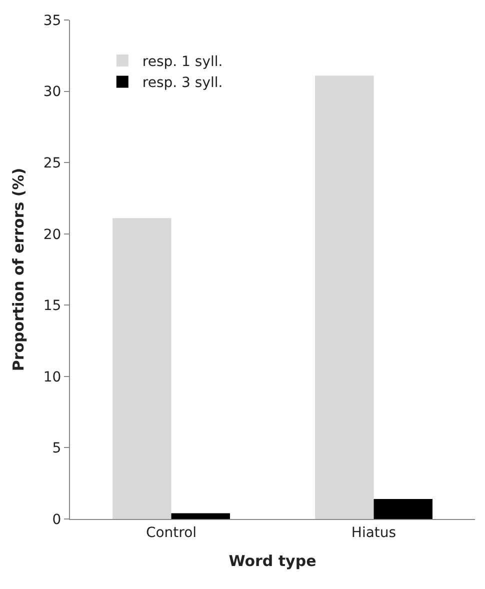  I want to click on y-tick-label: 15, so click(52, 306).